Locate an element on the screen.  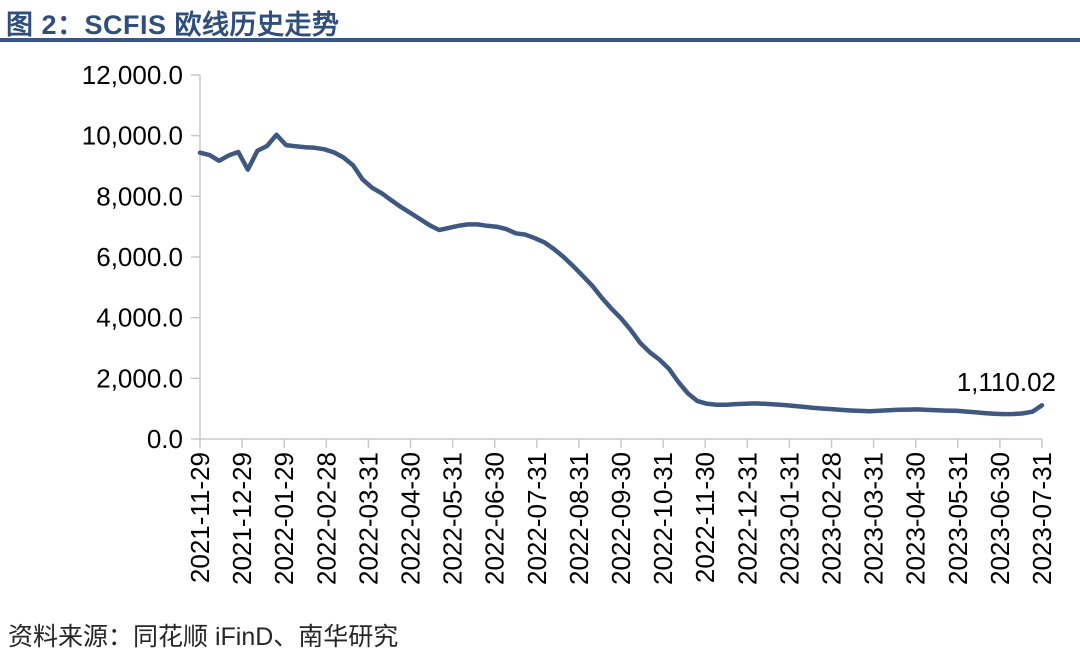
svg-text: 2023-04-30 is located at coordinates (916, 518).